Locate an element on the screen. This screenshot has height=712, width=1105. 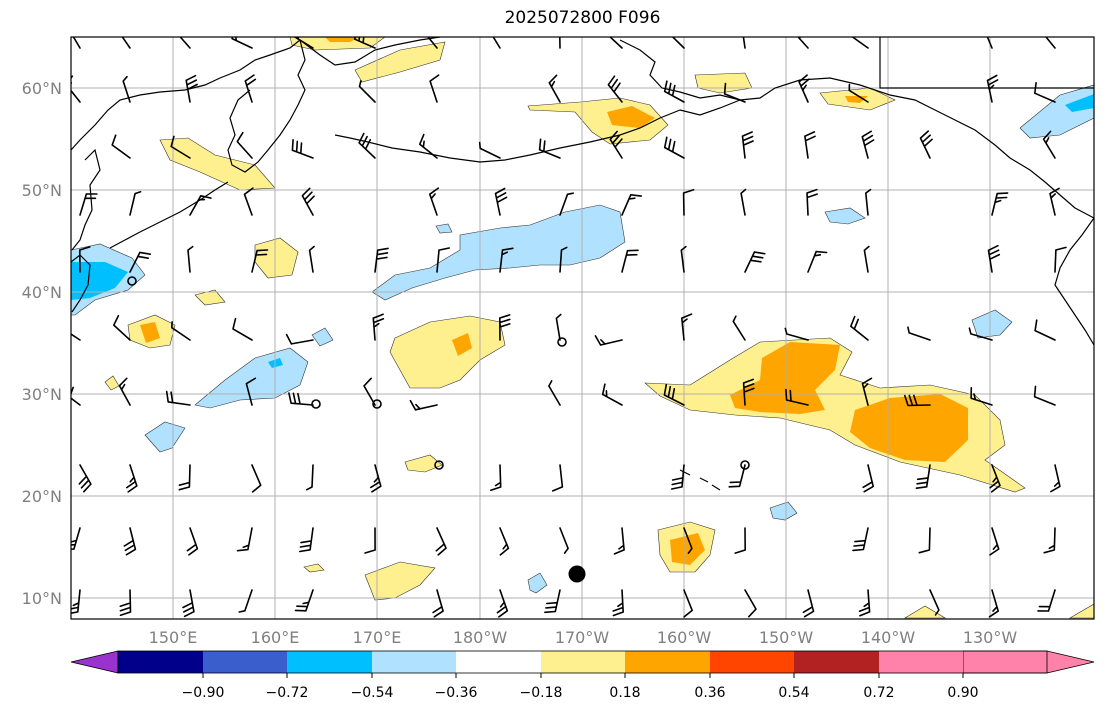
station-dot-marker is located at coordinates (577, 574).